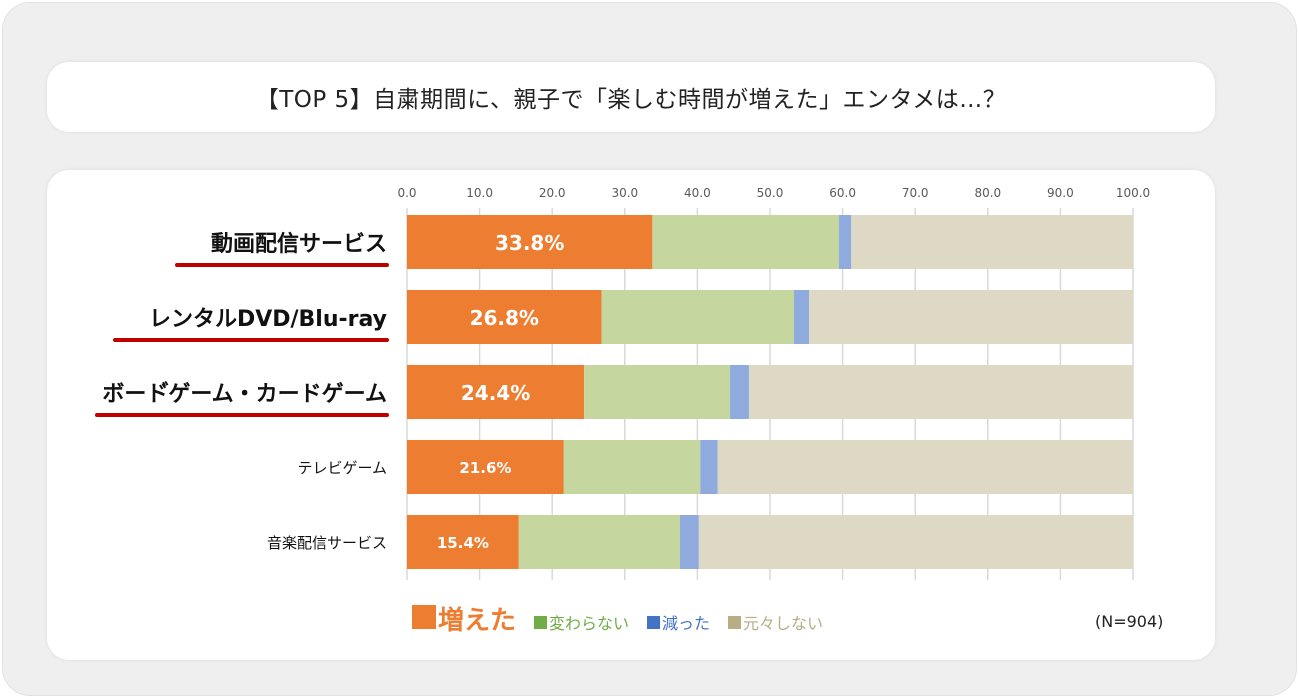 This screenshot has width=1299, height=698. What do you see at coordinates (268, 319) in the screenshot?
I see `category-label: レンタルDVD/Blu-ray` at bounding box center [268, 319].